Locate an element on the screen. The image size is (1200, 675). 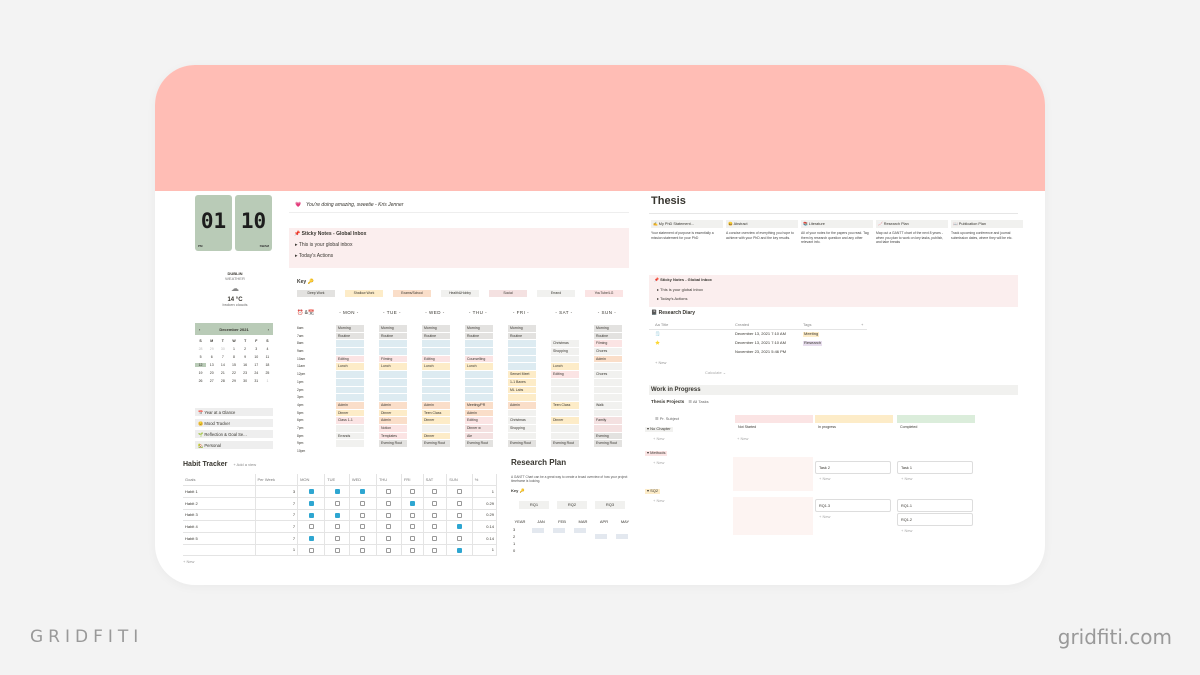
schedule-slot: Lunch is located at coordinates (565, 367).